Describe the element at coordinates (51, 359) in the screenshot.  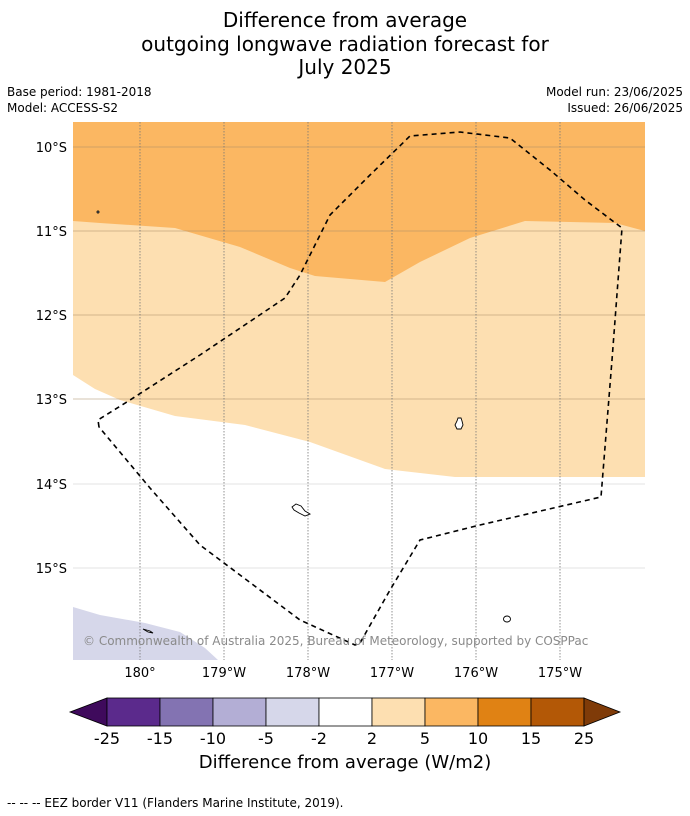
I see `latitude-labels: 10°S 11°S 12°S 13°S 14°S 15°S` at that location.